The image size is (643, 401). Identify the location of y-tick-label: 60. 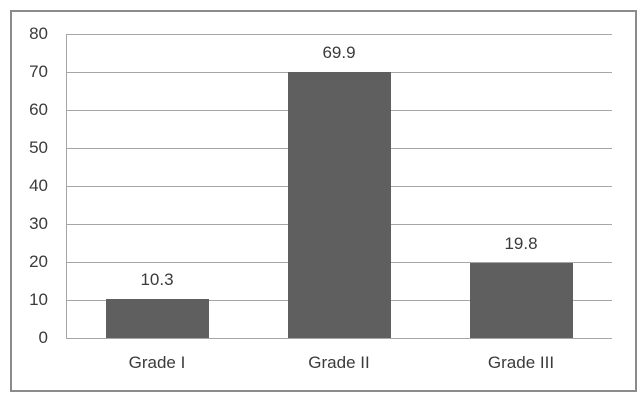
(38, 109).